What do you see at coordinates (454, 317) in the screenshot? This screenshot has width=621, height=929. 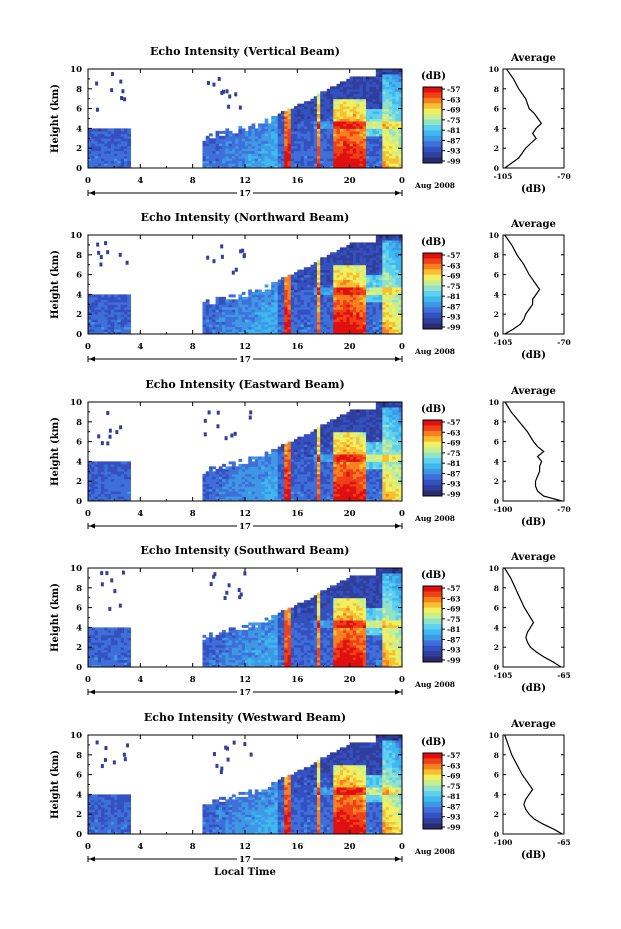 I see `colorbar-tick-label: -93` at bounding box center [454, 317].